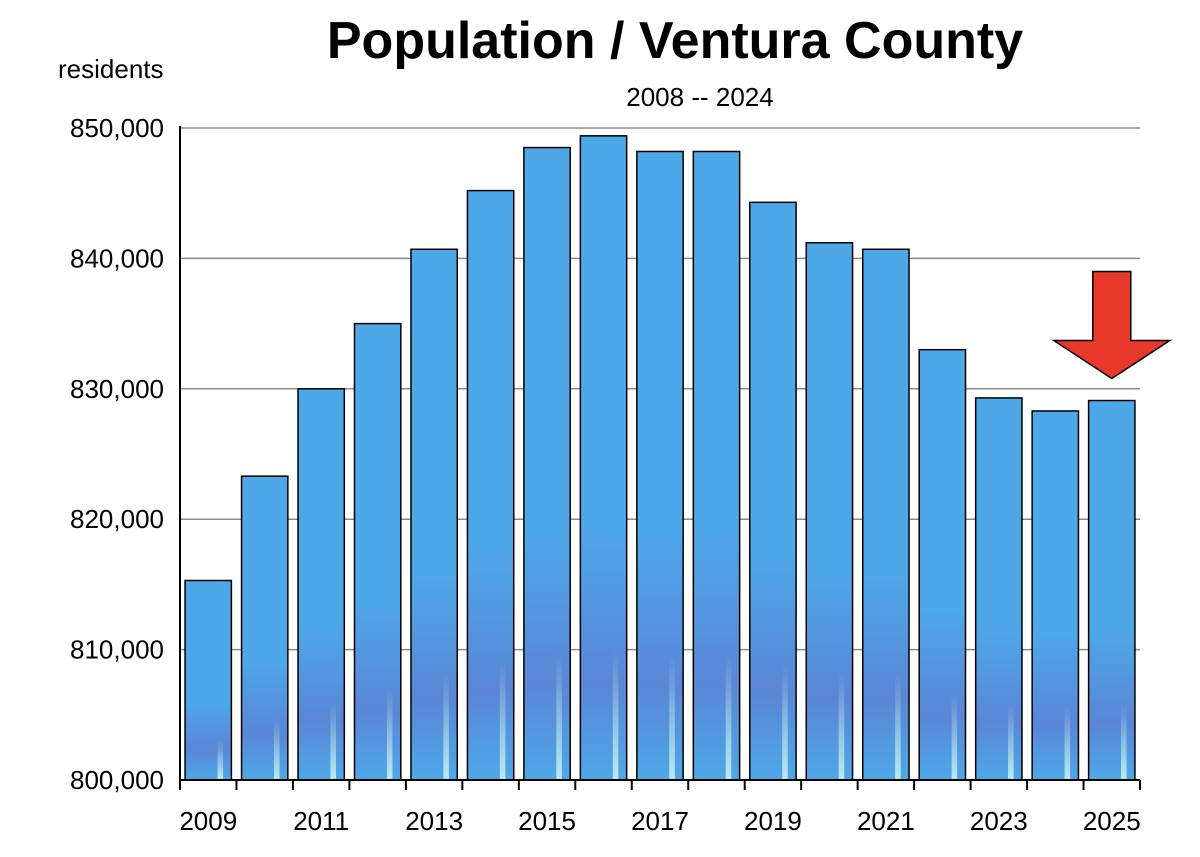 The width and height of the screenshot is (1200, 857). Describe the element at coordinates (434, 821) in the screenshot. I see `x-tick-label: 2013` at that location.